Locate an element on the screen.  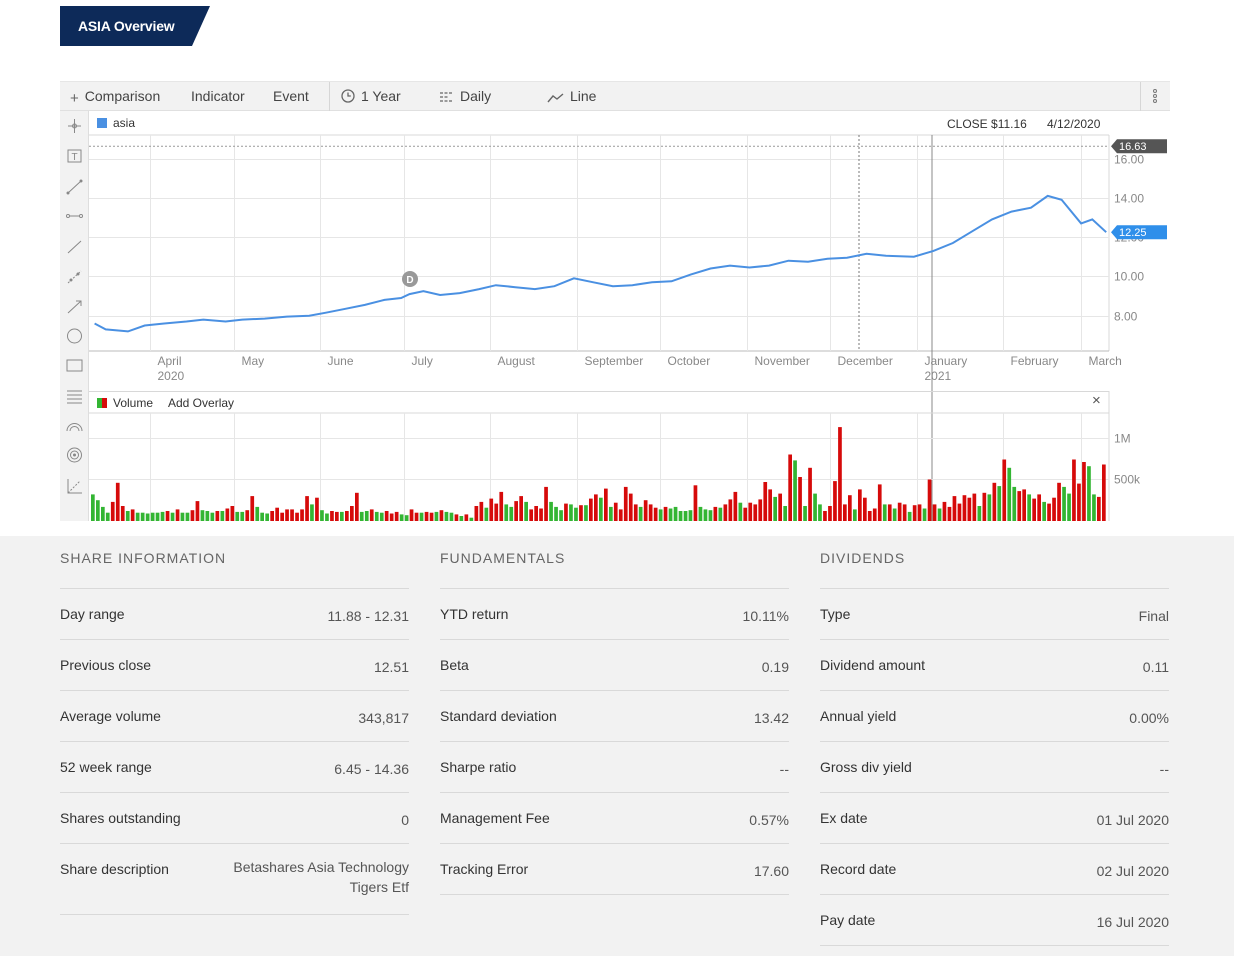
event-button: Event is located at coordinates (291, 96).